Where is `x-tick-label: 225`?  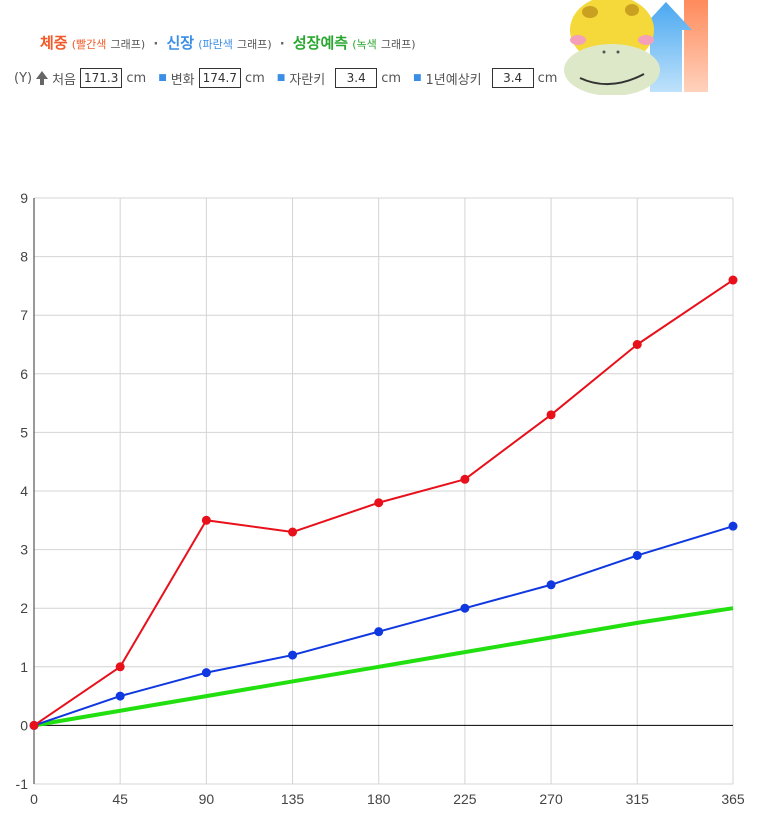
x-tick-label: 225 is located at coordinates (465, 799).